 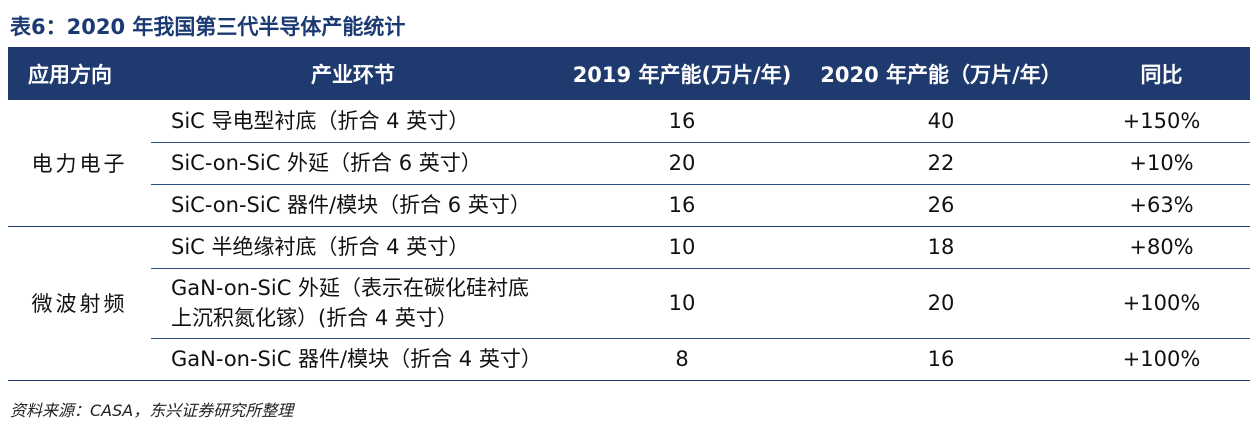 What do you see at coordinates (353, 359) in the screenshot?
I see `stage-cell: GaN-on-SiC 器件/模块（折合 4 英寸）` at bounding box center [353, 359].